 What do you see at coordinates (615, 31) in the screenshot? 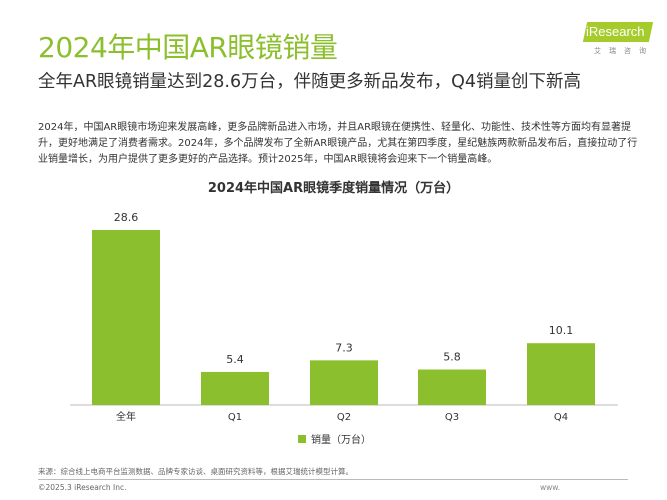
I see `logo-text: iResearch` at bounding box center [615, 31].